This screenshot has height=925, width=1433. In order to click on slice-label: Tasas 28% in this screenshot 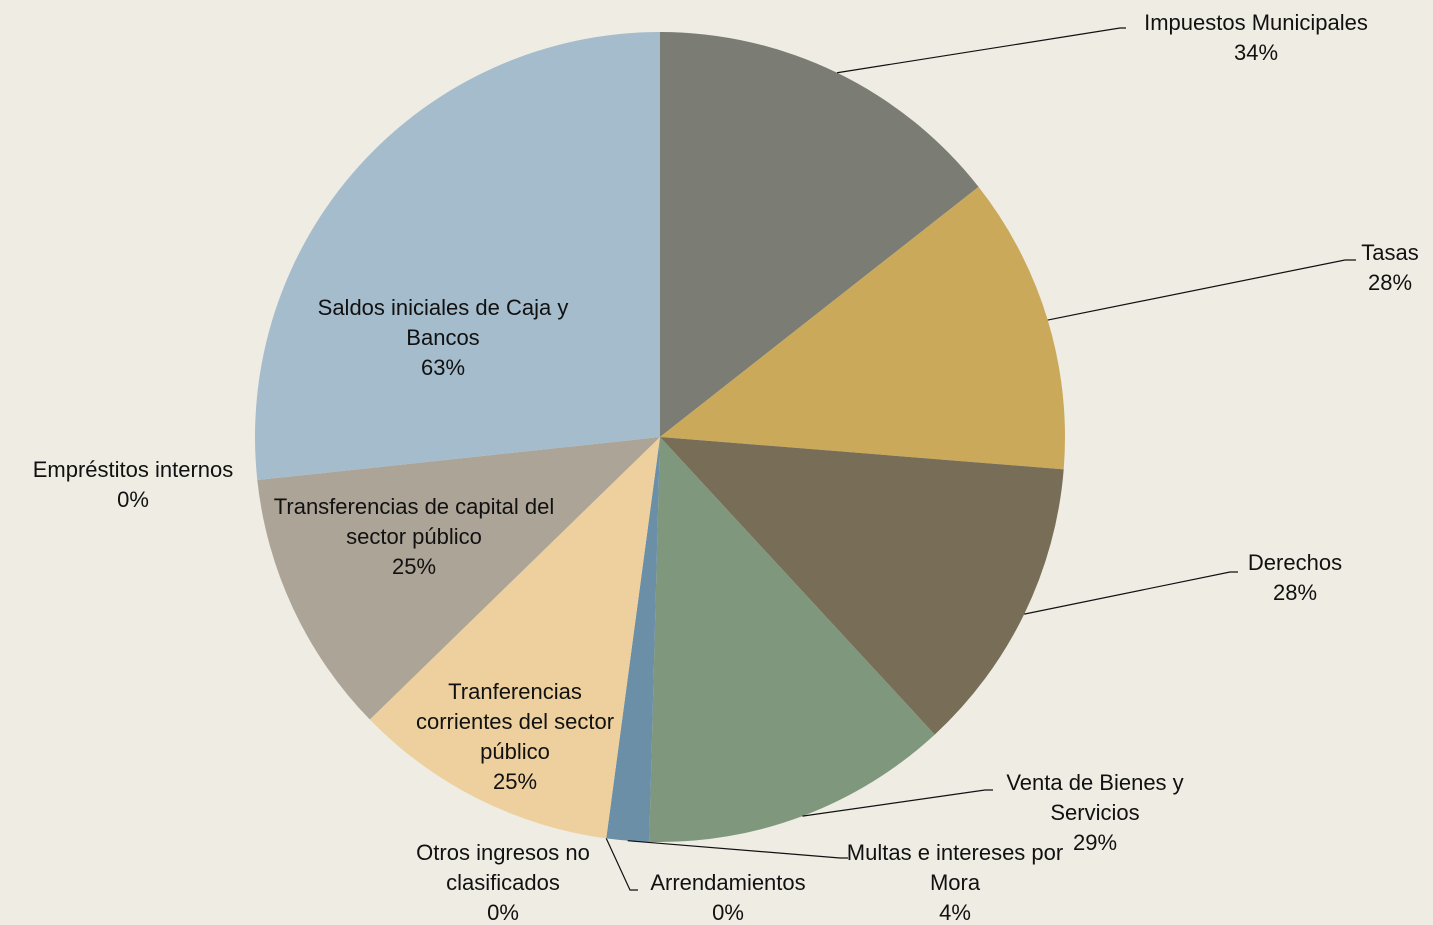, I will do `click(1386, 268)`.